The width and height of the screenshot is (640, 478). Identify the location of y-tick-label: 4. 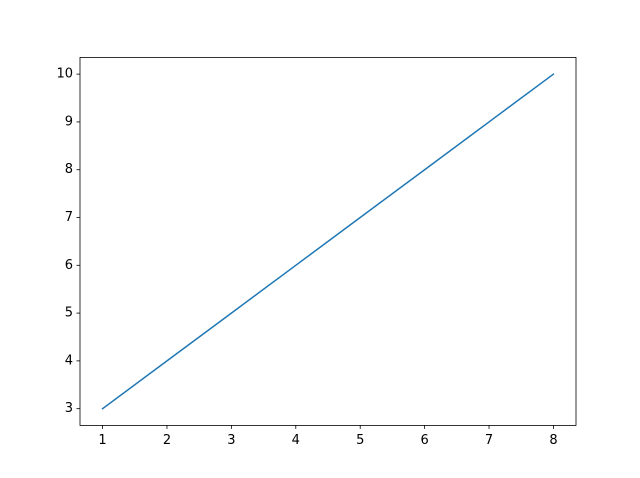
(69, 360).